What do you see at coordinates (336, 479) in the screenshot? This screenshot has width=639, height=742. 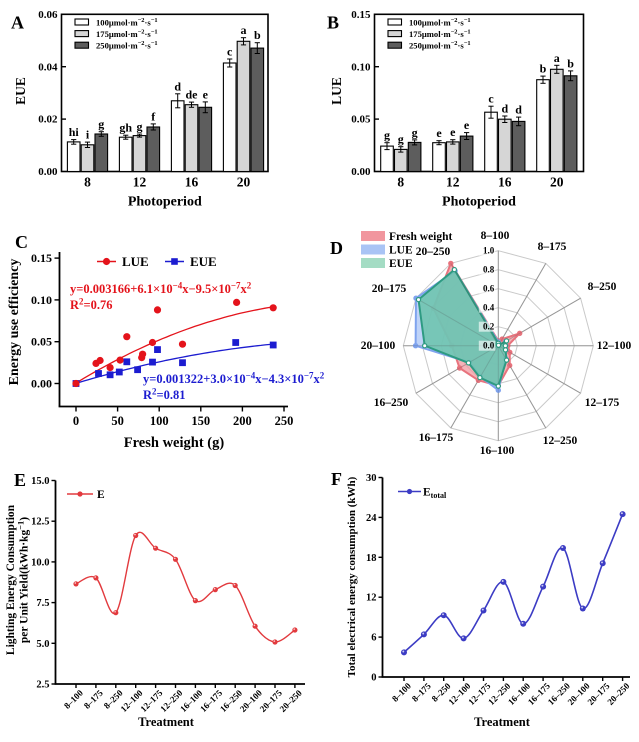 I see `svg-text: F` at bounding box center [336, 479].